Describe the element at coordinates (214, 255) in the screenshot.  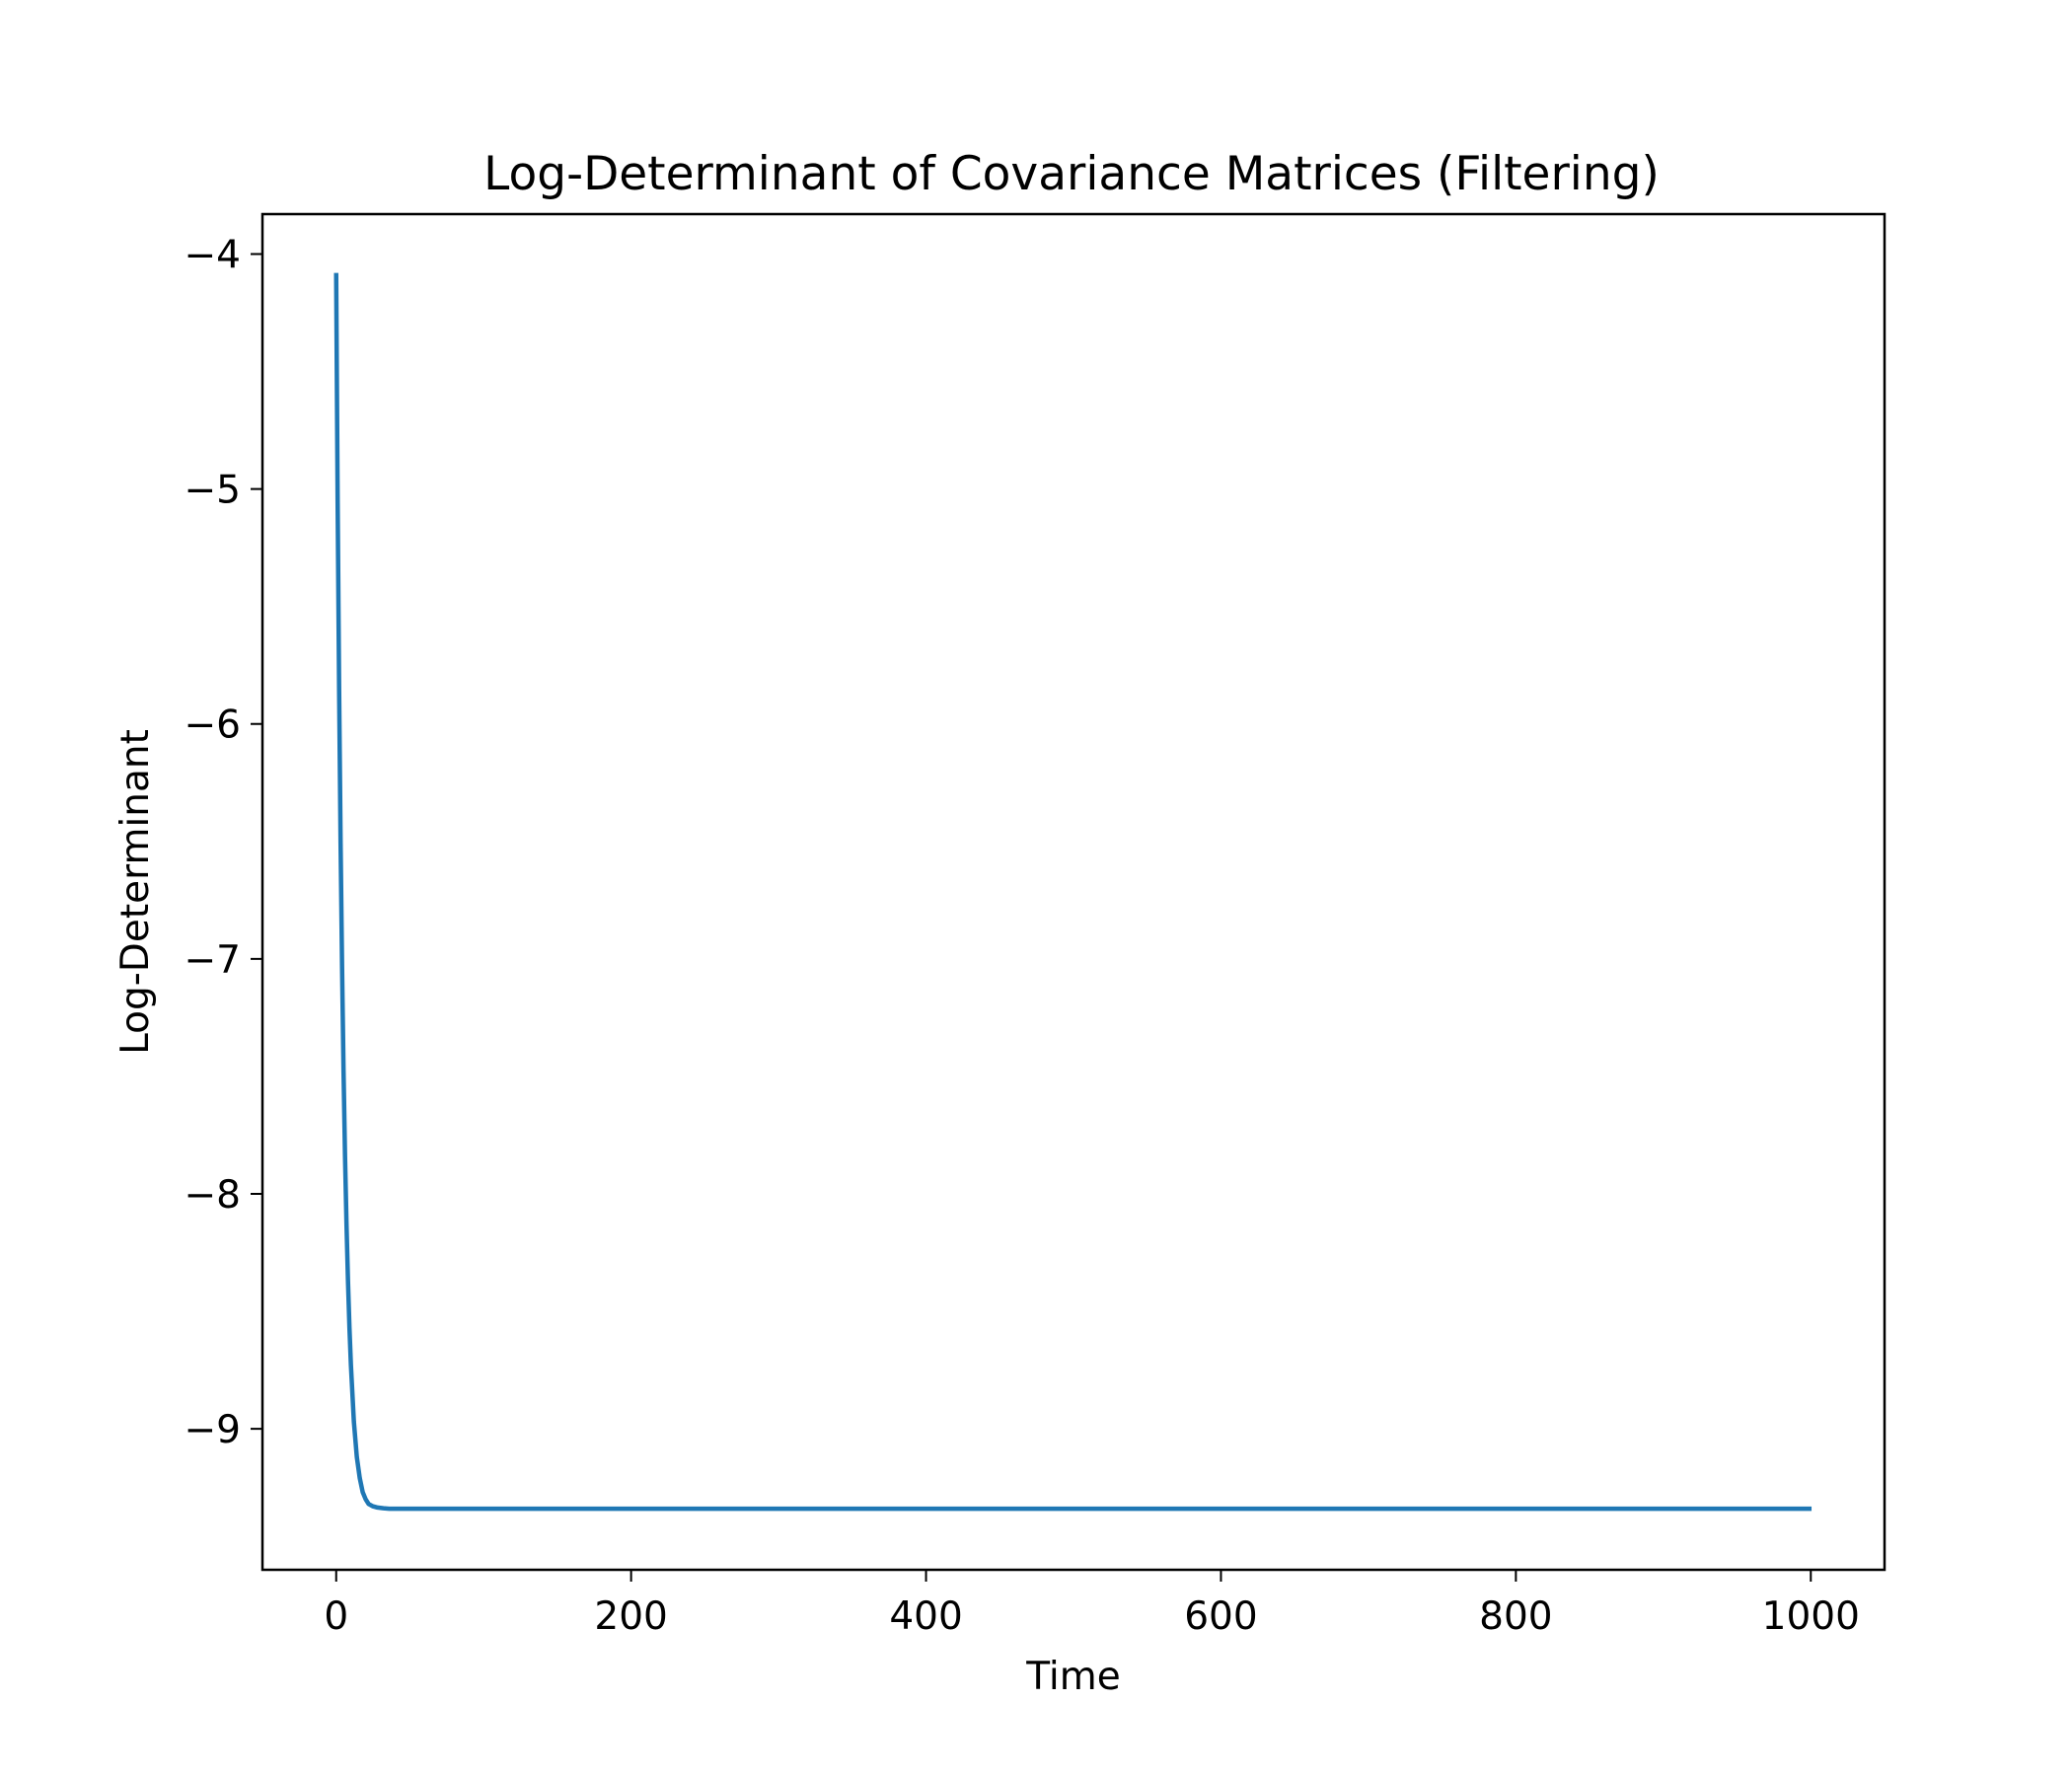
I see `y-tick-label: −4` at that location.